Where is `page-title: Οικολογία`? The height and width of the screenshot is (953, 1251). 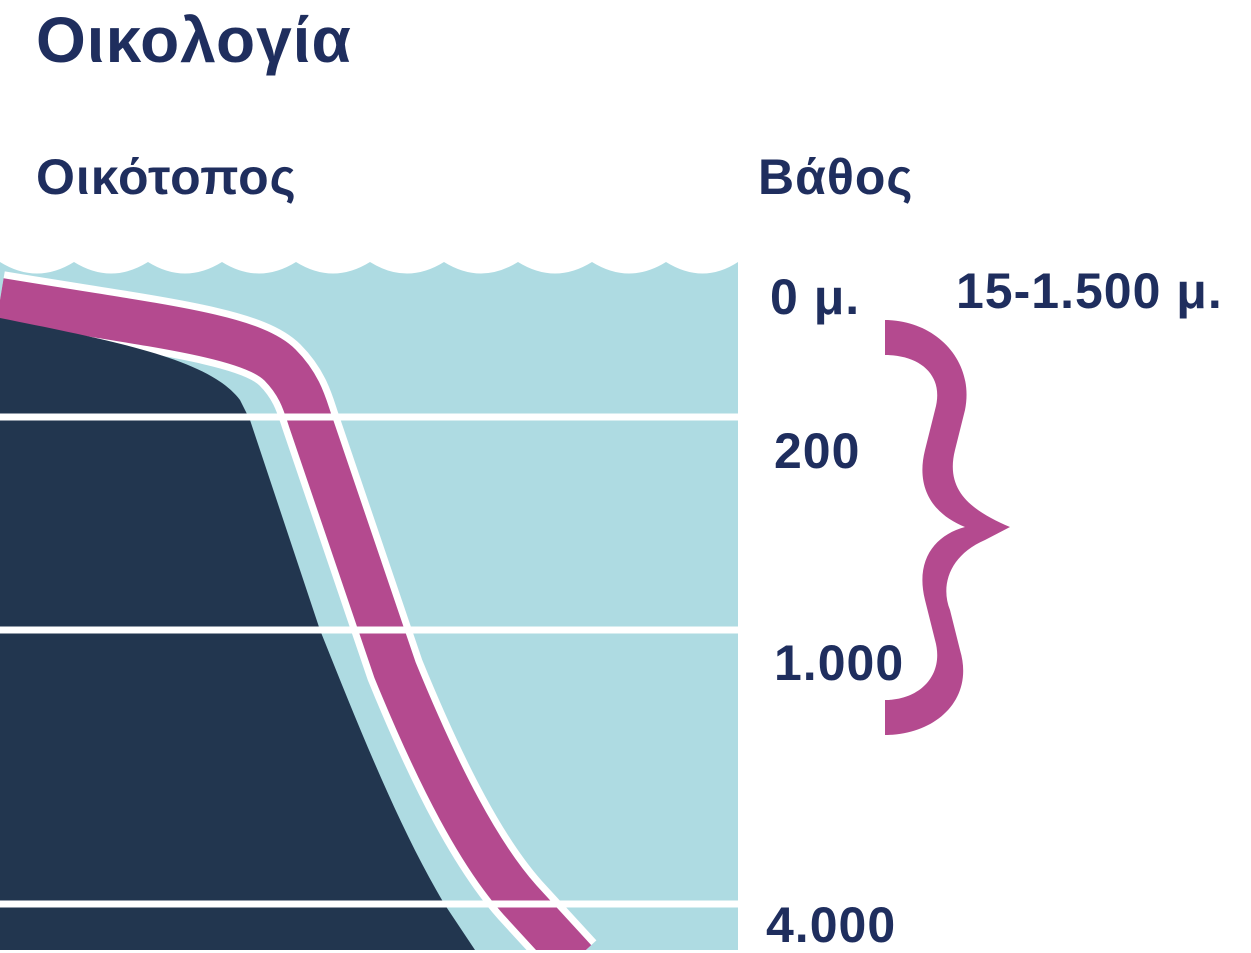
page-title: Οικολογία is located at coordinates (194, 40).